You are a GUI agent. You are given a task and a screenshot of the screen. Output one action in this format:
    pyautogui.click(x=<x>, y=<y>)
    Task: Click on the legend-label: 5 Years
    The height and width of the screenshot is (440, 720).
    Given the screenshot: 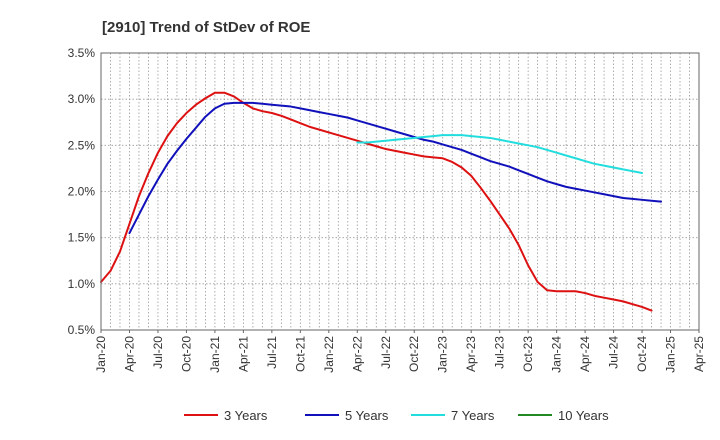 What is the action you would take?
    pyautogui.click(x=367, y=415)
    